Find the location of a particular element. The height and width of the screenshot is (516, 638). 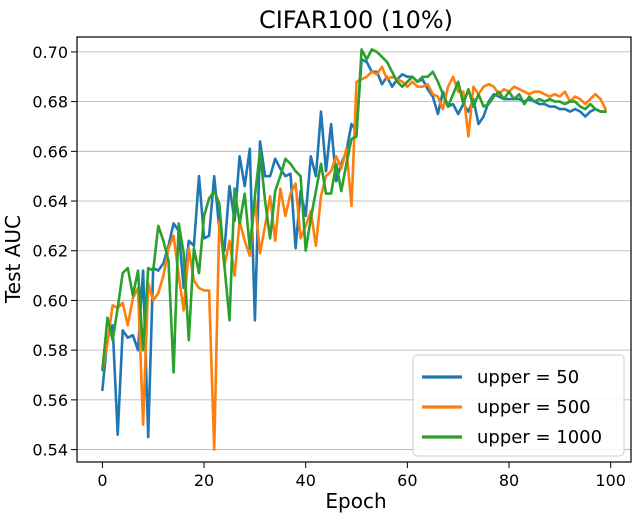

x-tick-label: 20 is located at coordinates (204, 480).